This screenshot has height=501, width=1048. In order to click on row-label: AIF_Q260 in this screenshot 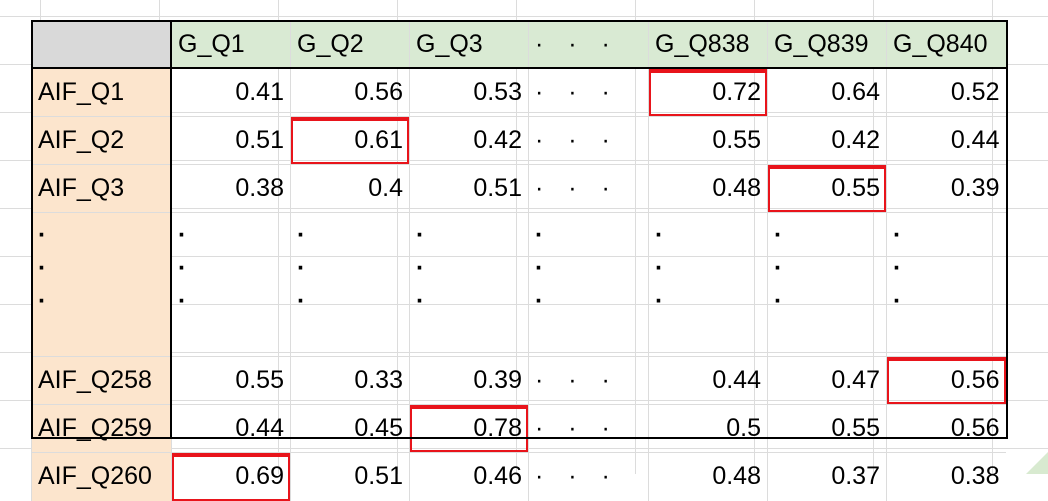, I will do `click(101, 476)`.